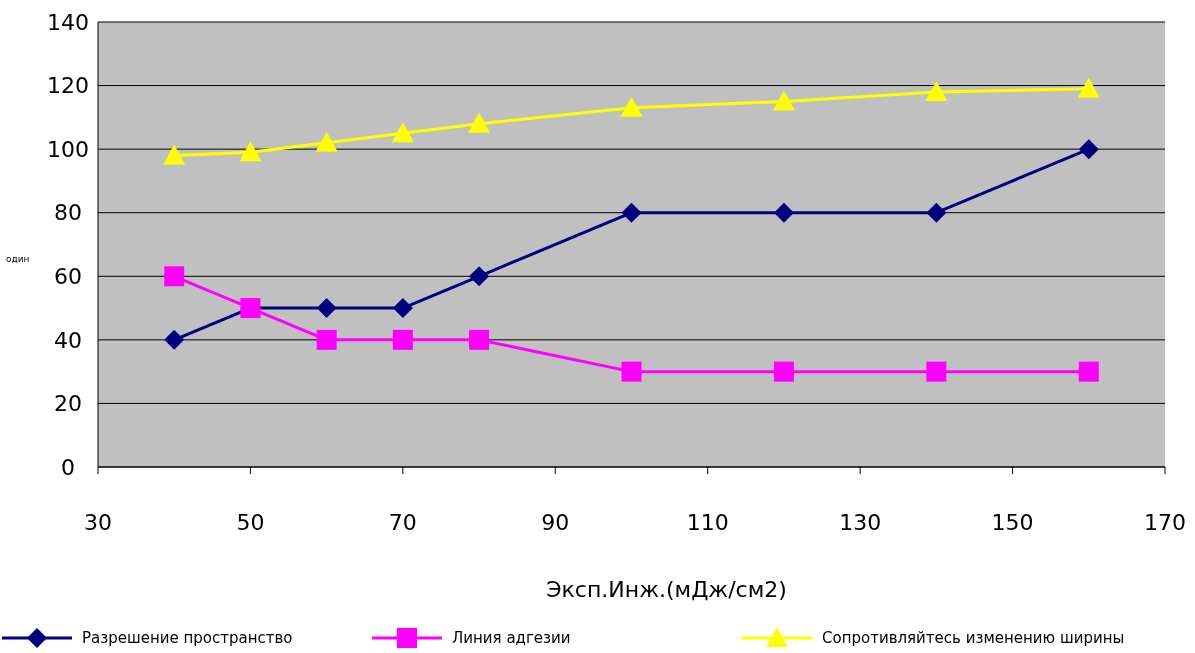 The image size is (1195, 653). Describe the element at coordinates (68, 86) in the screenshot. I see `y-tick-label: 120` at that location.